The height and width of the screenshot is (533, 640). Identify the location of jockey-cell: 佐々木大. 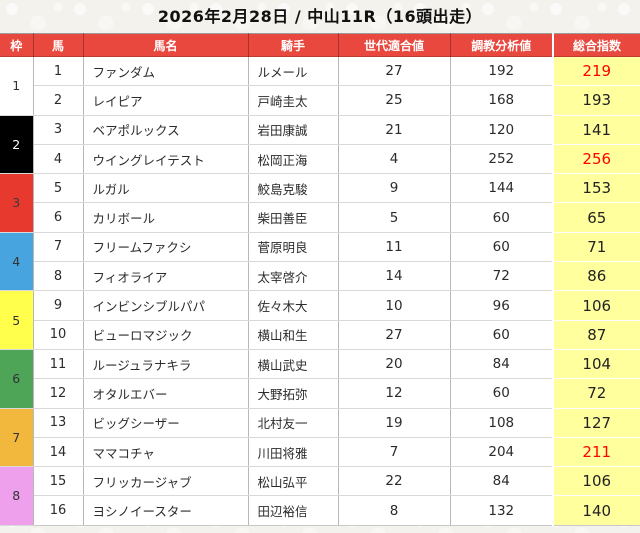
(293, 305).